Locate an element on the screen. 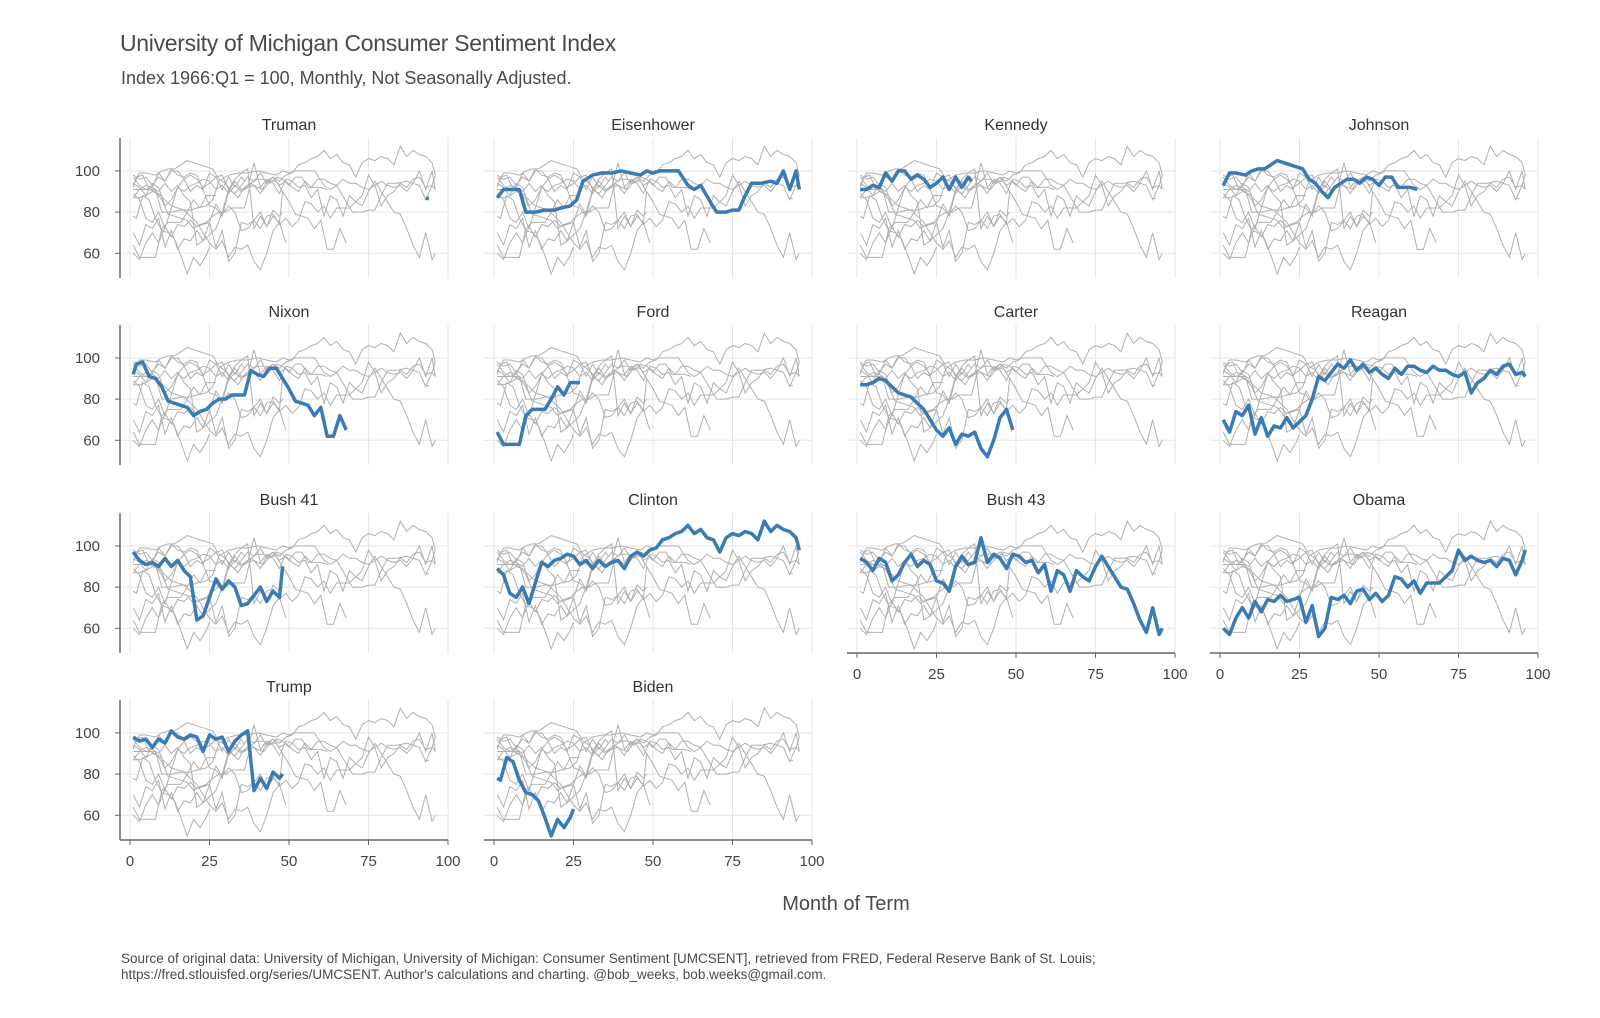 This screenshot has width=1600, height=1018. panel-johnson: Johnson is located at coordinates (1374, 197).